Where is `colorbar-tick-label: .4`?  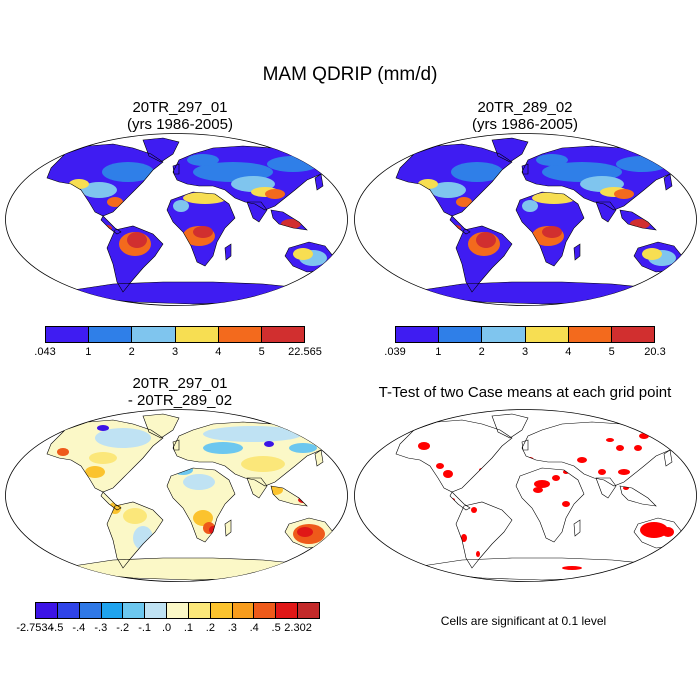 colorbar-tick-label: .4 is located at coordinates (254, 628).